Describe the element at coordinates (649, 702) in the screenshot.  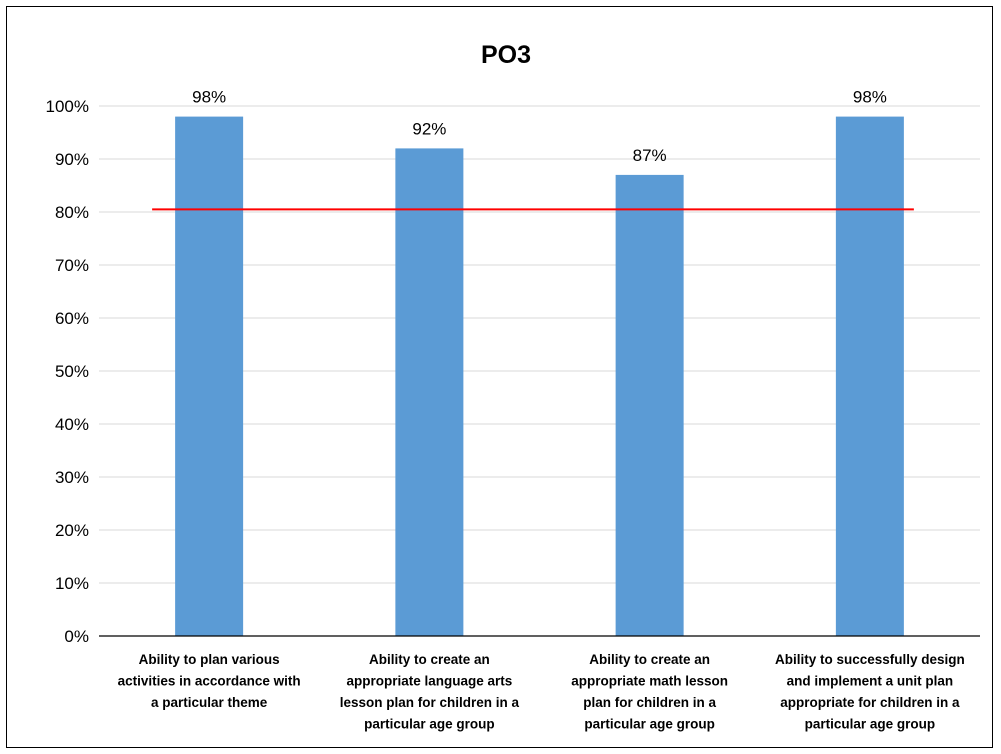
I see `x-tick-label-line: plan for children in a` at that location.